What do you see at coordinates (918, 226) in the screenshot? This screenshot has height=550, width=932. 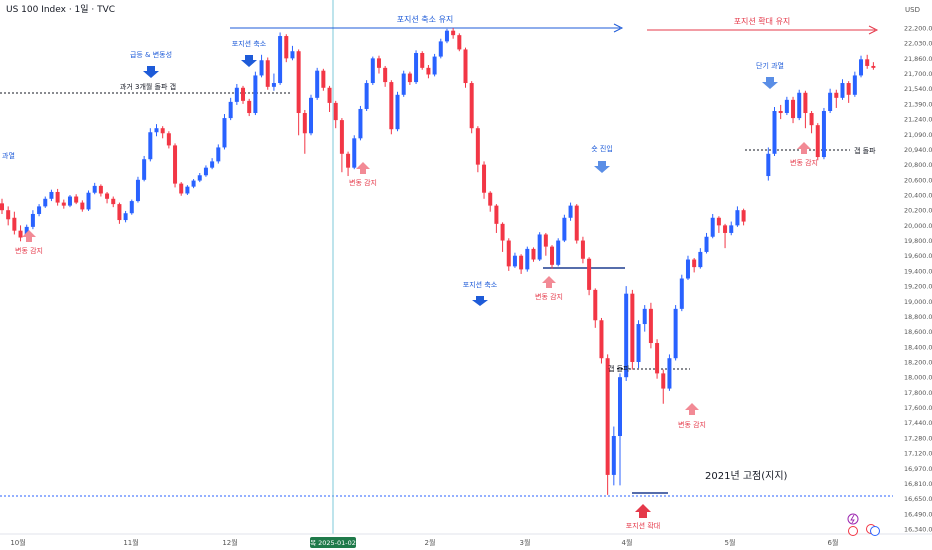 I see `y-tick-label: 20,000.00` at bounding box center [918, 226].